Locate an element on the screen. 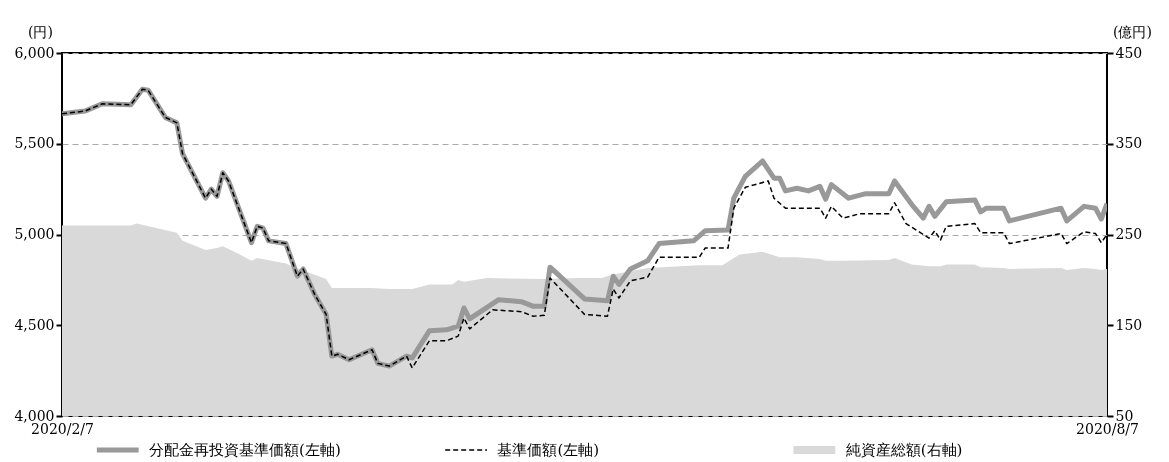 The height and width of the screenshot is (462, 1169). y-tick-label: 5,500 is located at coordinates (34, 143).